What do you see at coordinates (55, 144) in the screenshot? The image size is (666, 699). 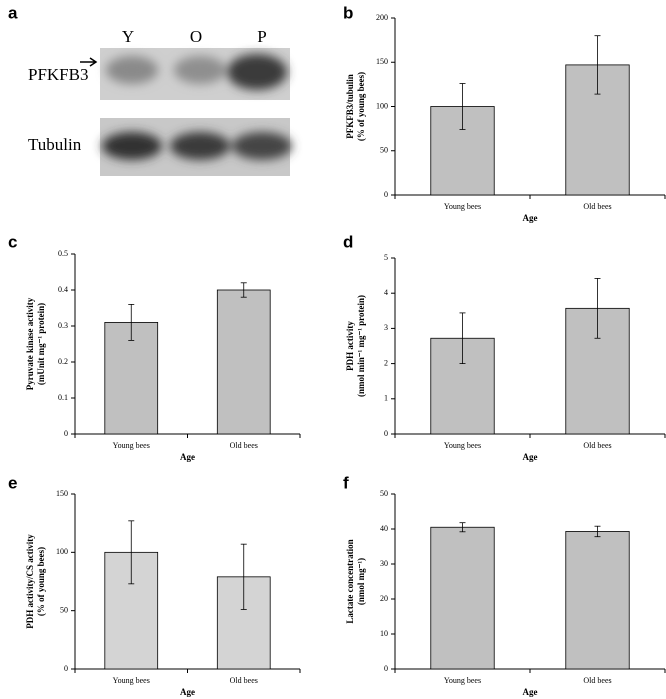 I see `row-label: Tubulin` at bounding box center [55, 144].